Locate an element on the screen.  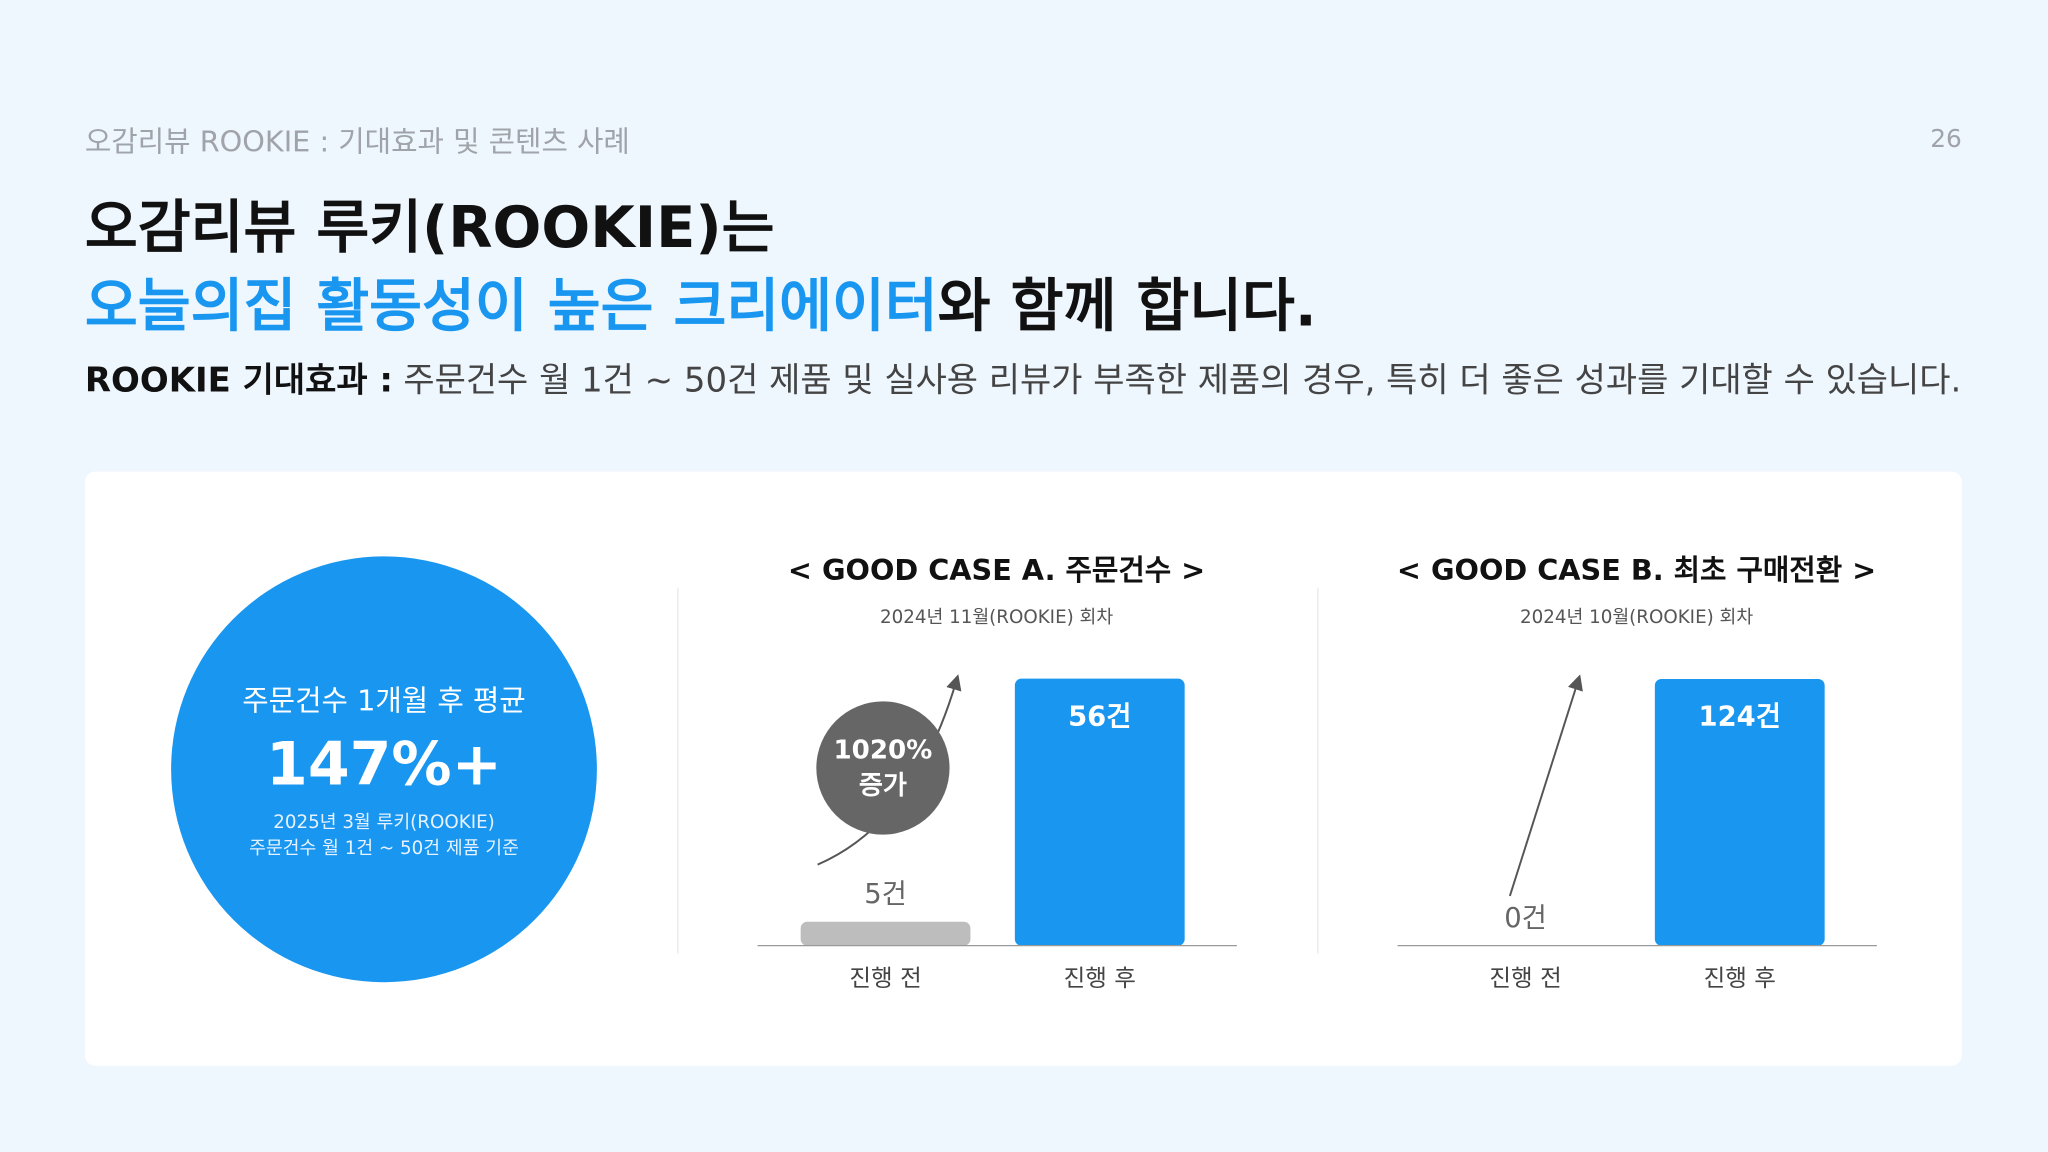
breadcrumb: 오감리뷰 ROOKIE : 기대효과 및 콘텐츠 사례 is located at coordinates (357, 142).